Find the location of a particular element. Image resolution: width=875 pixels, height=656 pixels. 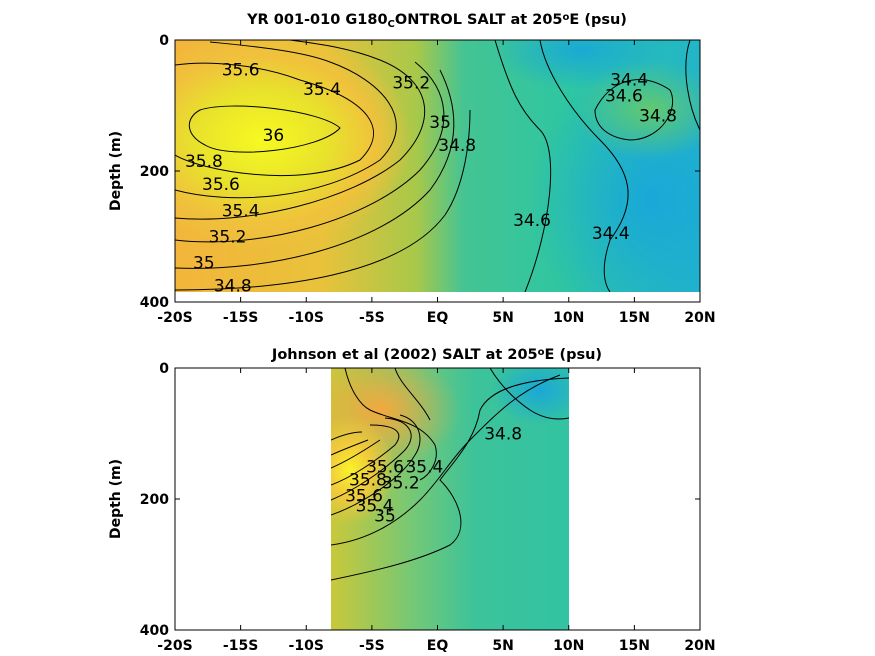

contour-labels: 34.835.435.235.635.835.635.435 is located at coordinates (433, 476).